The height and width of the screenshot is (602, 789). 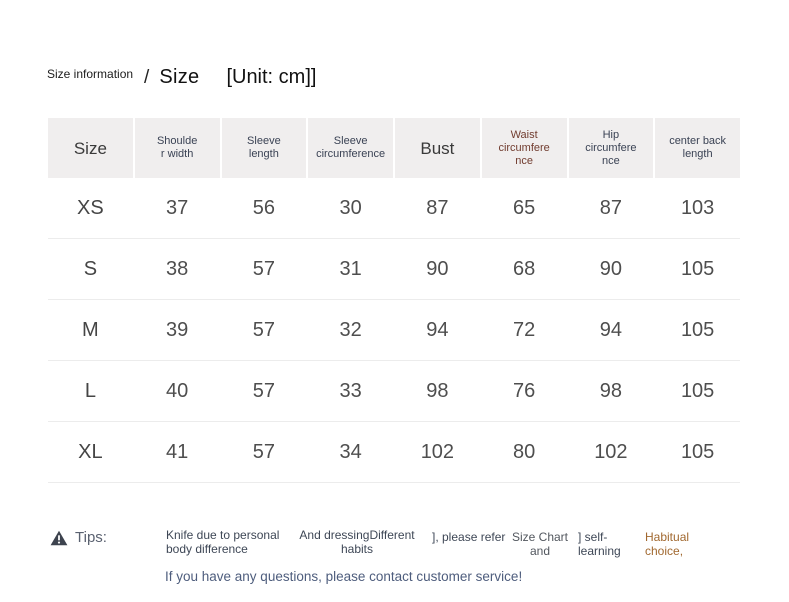 What do you see at coordinates (271, 77) in the screenshot?
I see `title-unit: [Unit: cm]]` at bounding box center [271, 77].